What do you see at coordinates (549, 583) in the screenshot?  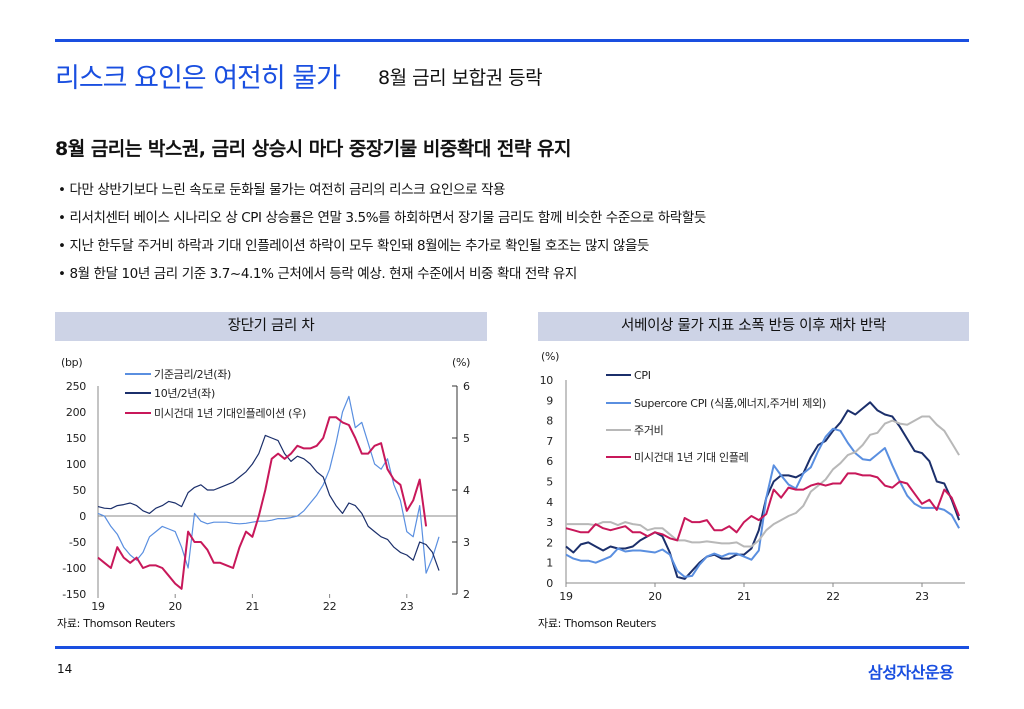 I see `chart2-y-tick: 0` at bounding box center [549, 583].